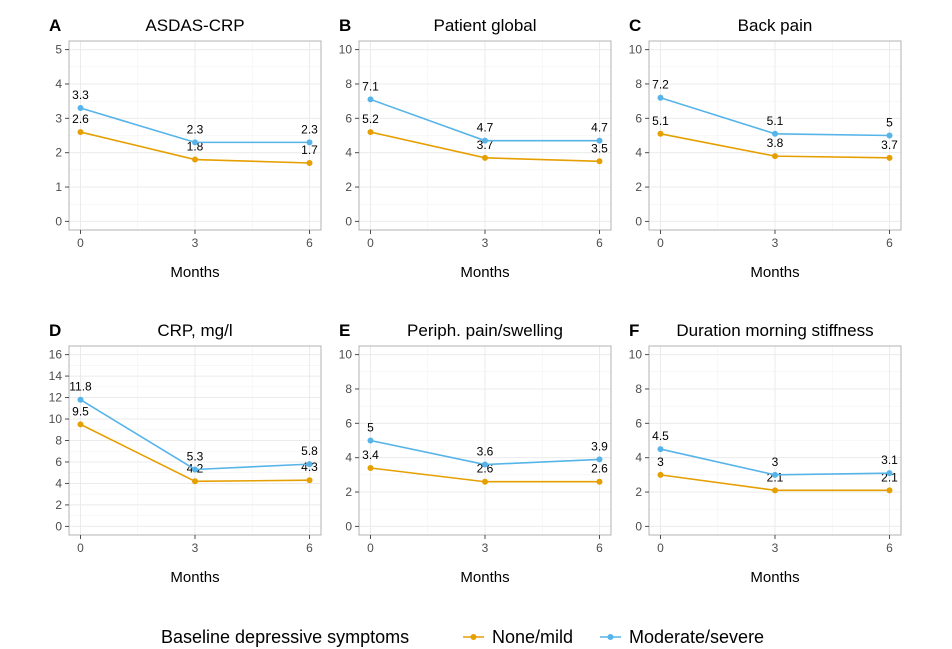 The image size is (952, 649). I want to click on data-label-moderate-severe: 11.8, so click(80, 387).